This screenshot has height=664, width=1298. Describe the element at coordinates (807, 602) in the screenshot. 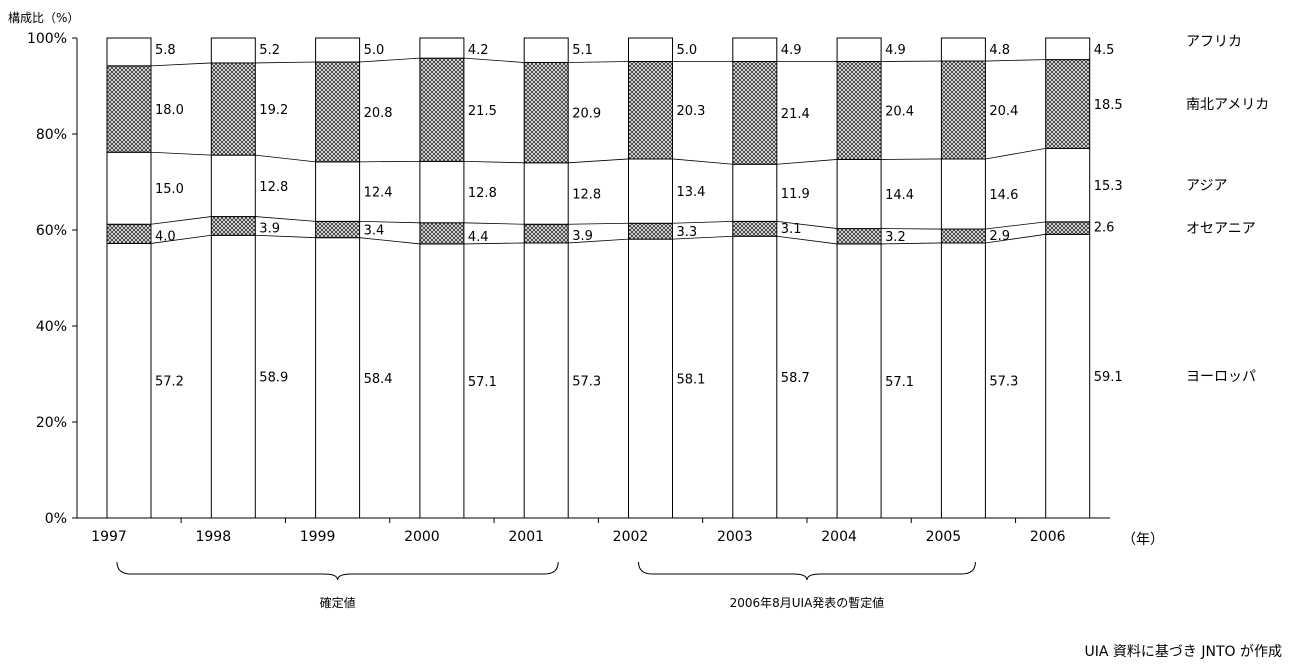

I see `bracket-label-1: 2006年8月UIA発表の暫定値` at that location.